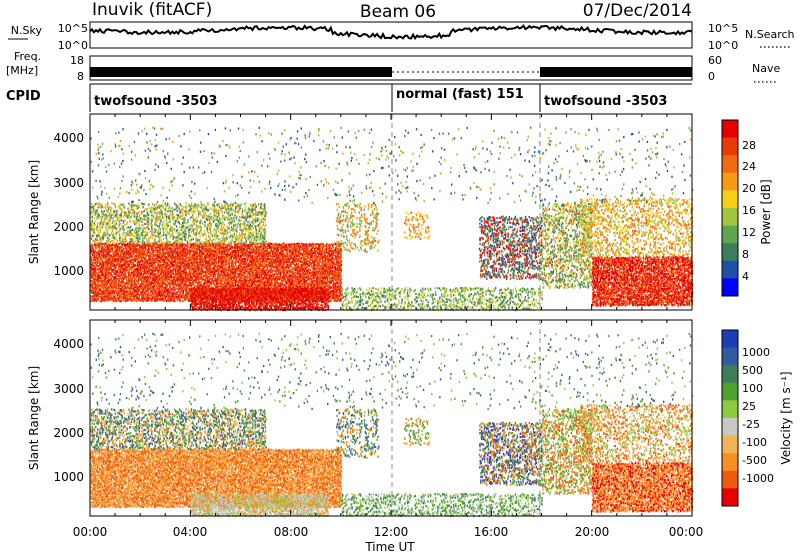 This screenshot has width=800, height=554. Describe the element at coordinates (391, 35) in the screenshot. I see `noise-frame` at that location.